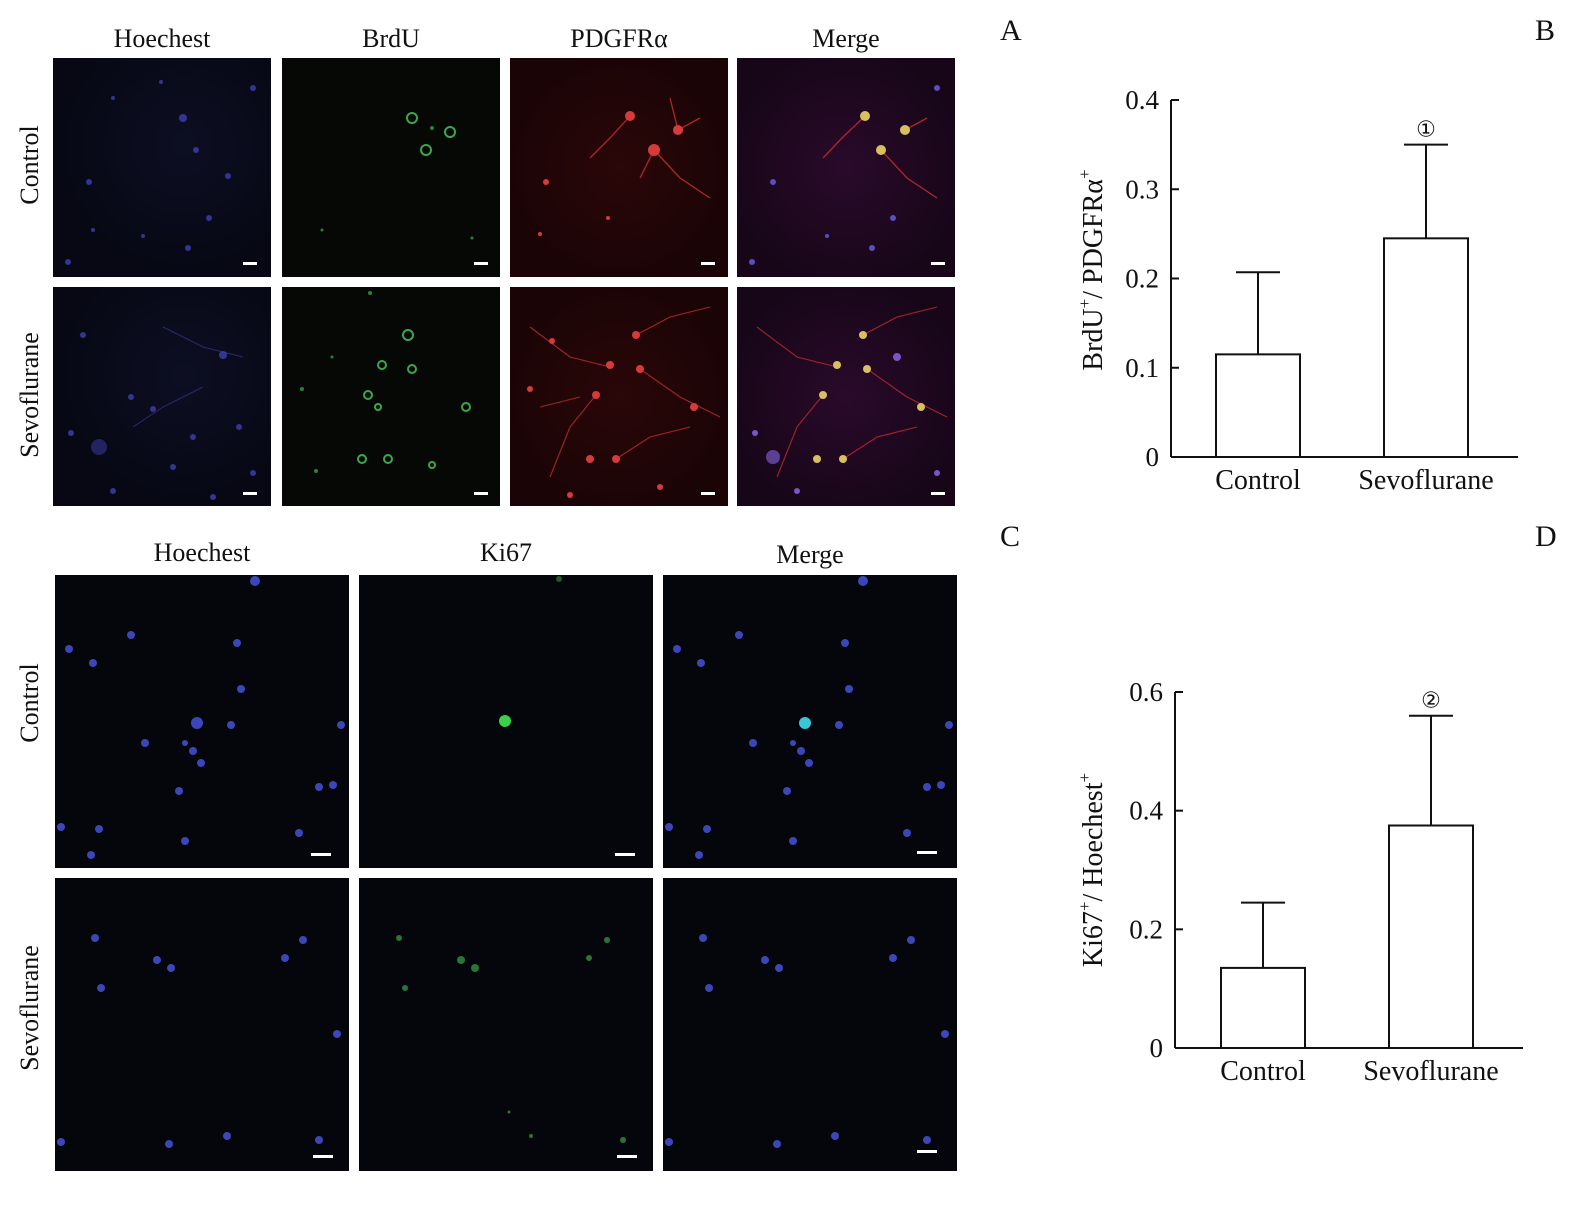  I want to click on micrograph-sevoflurane-hoechest, so click(162, 396).